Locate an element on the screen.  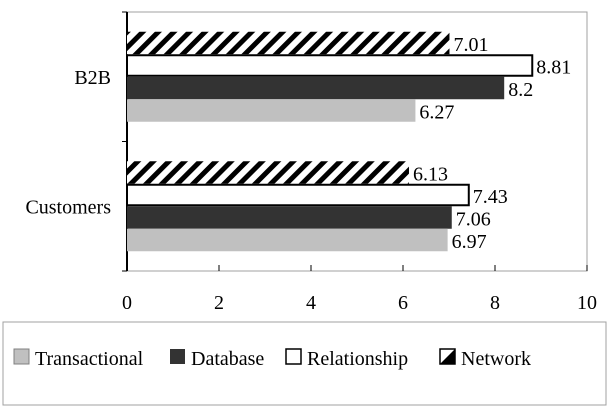
bar-database-b2b is located at coordinates (316, 88).